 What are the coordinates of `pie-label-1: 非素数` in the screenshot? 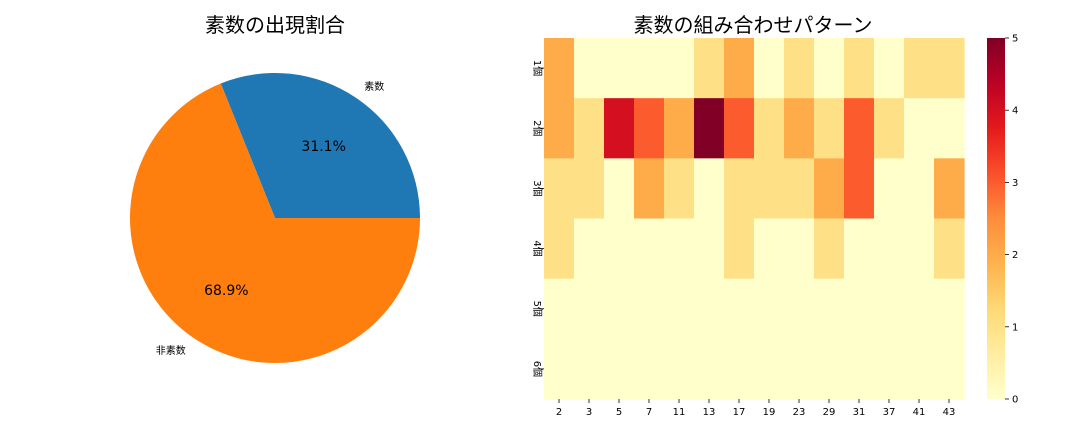 It's located at (171, 350).